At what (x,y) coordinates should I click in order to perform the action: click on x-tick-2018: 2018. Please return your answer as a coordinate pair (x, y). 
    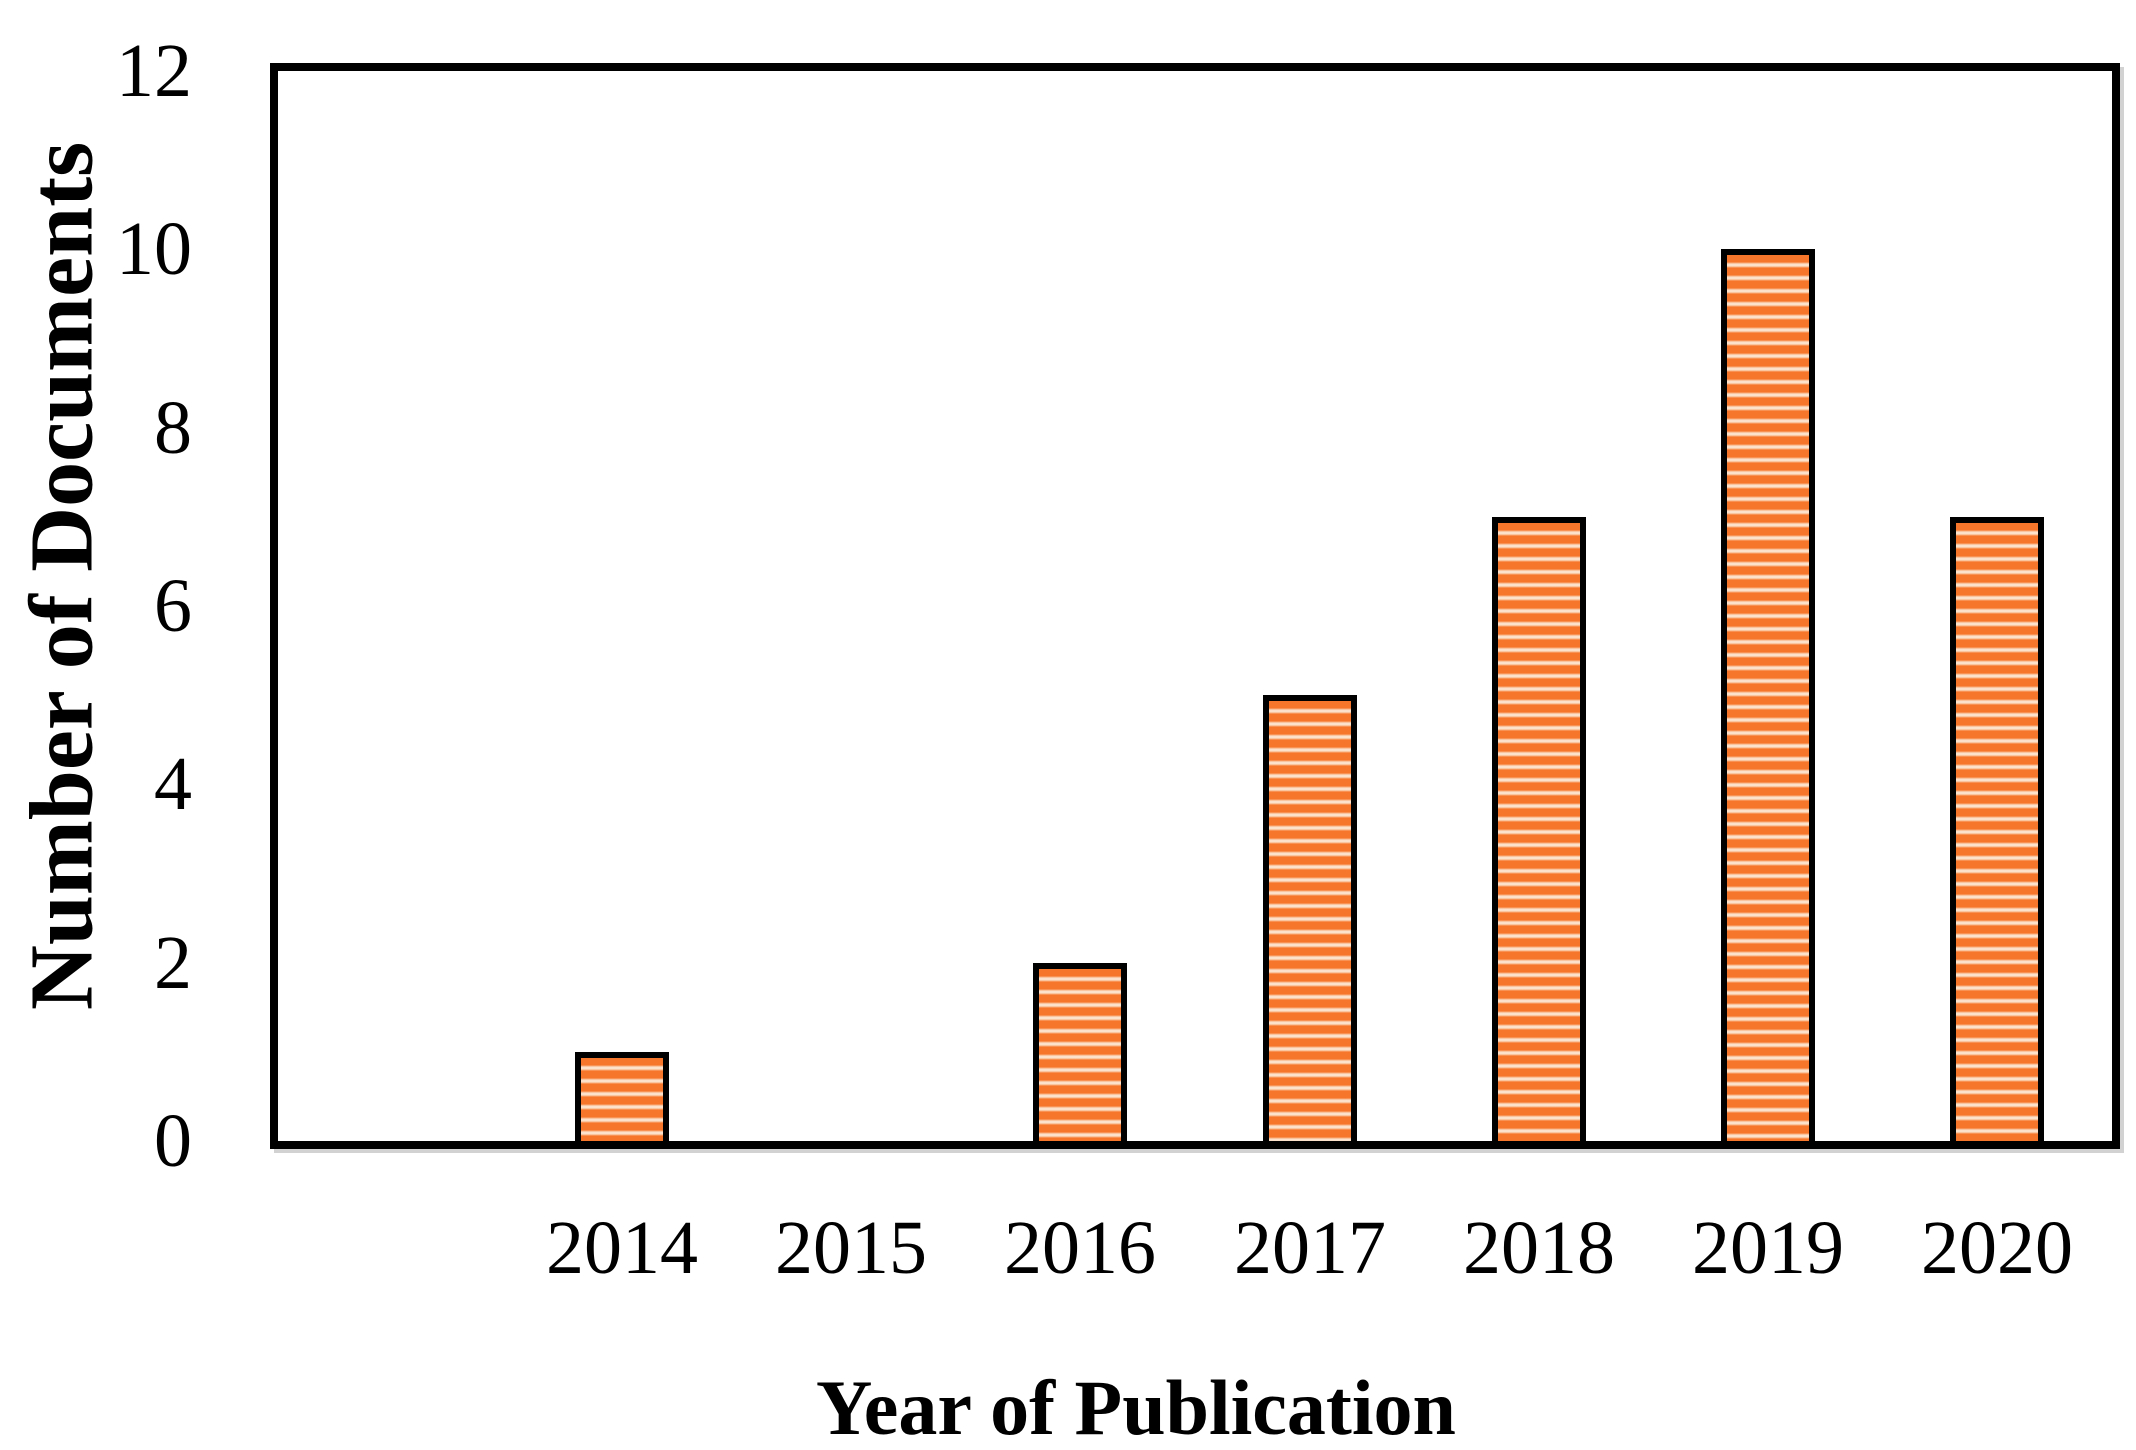
    Looking at the image, I should click on (1539, 1248).